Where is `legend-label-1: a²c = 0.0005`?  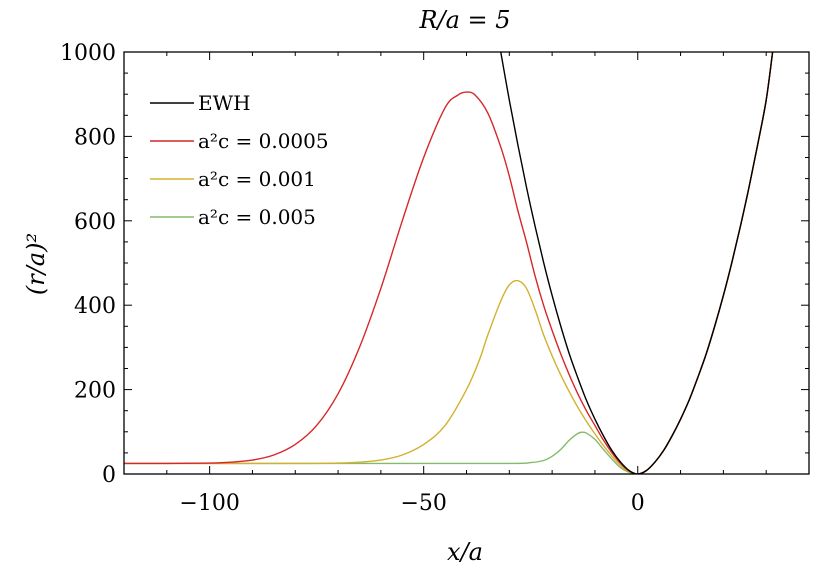 legend-label-1: a²c = 0.0005 is located at coordinates (263, 141).